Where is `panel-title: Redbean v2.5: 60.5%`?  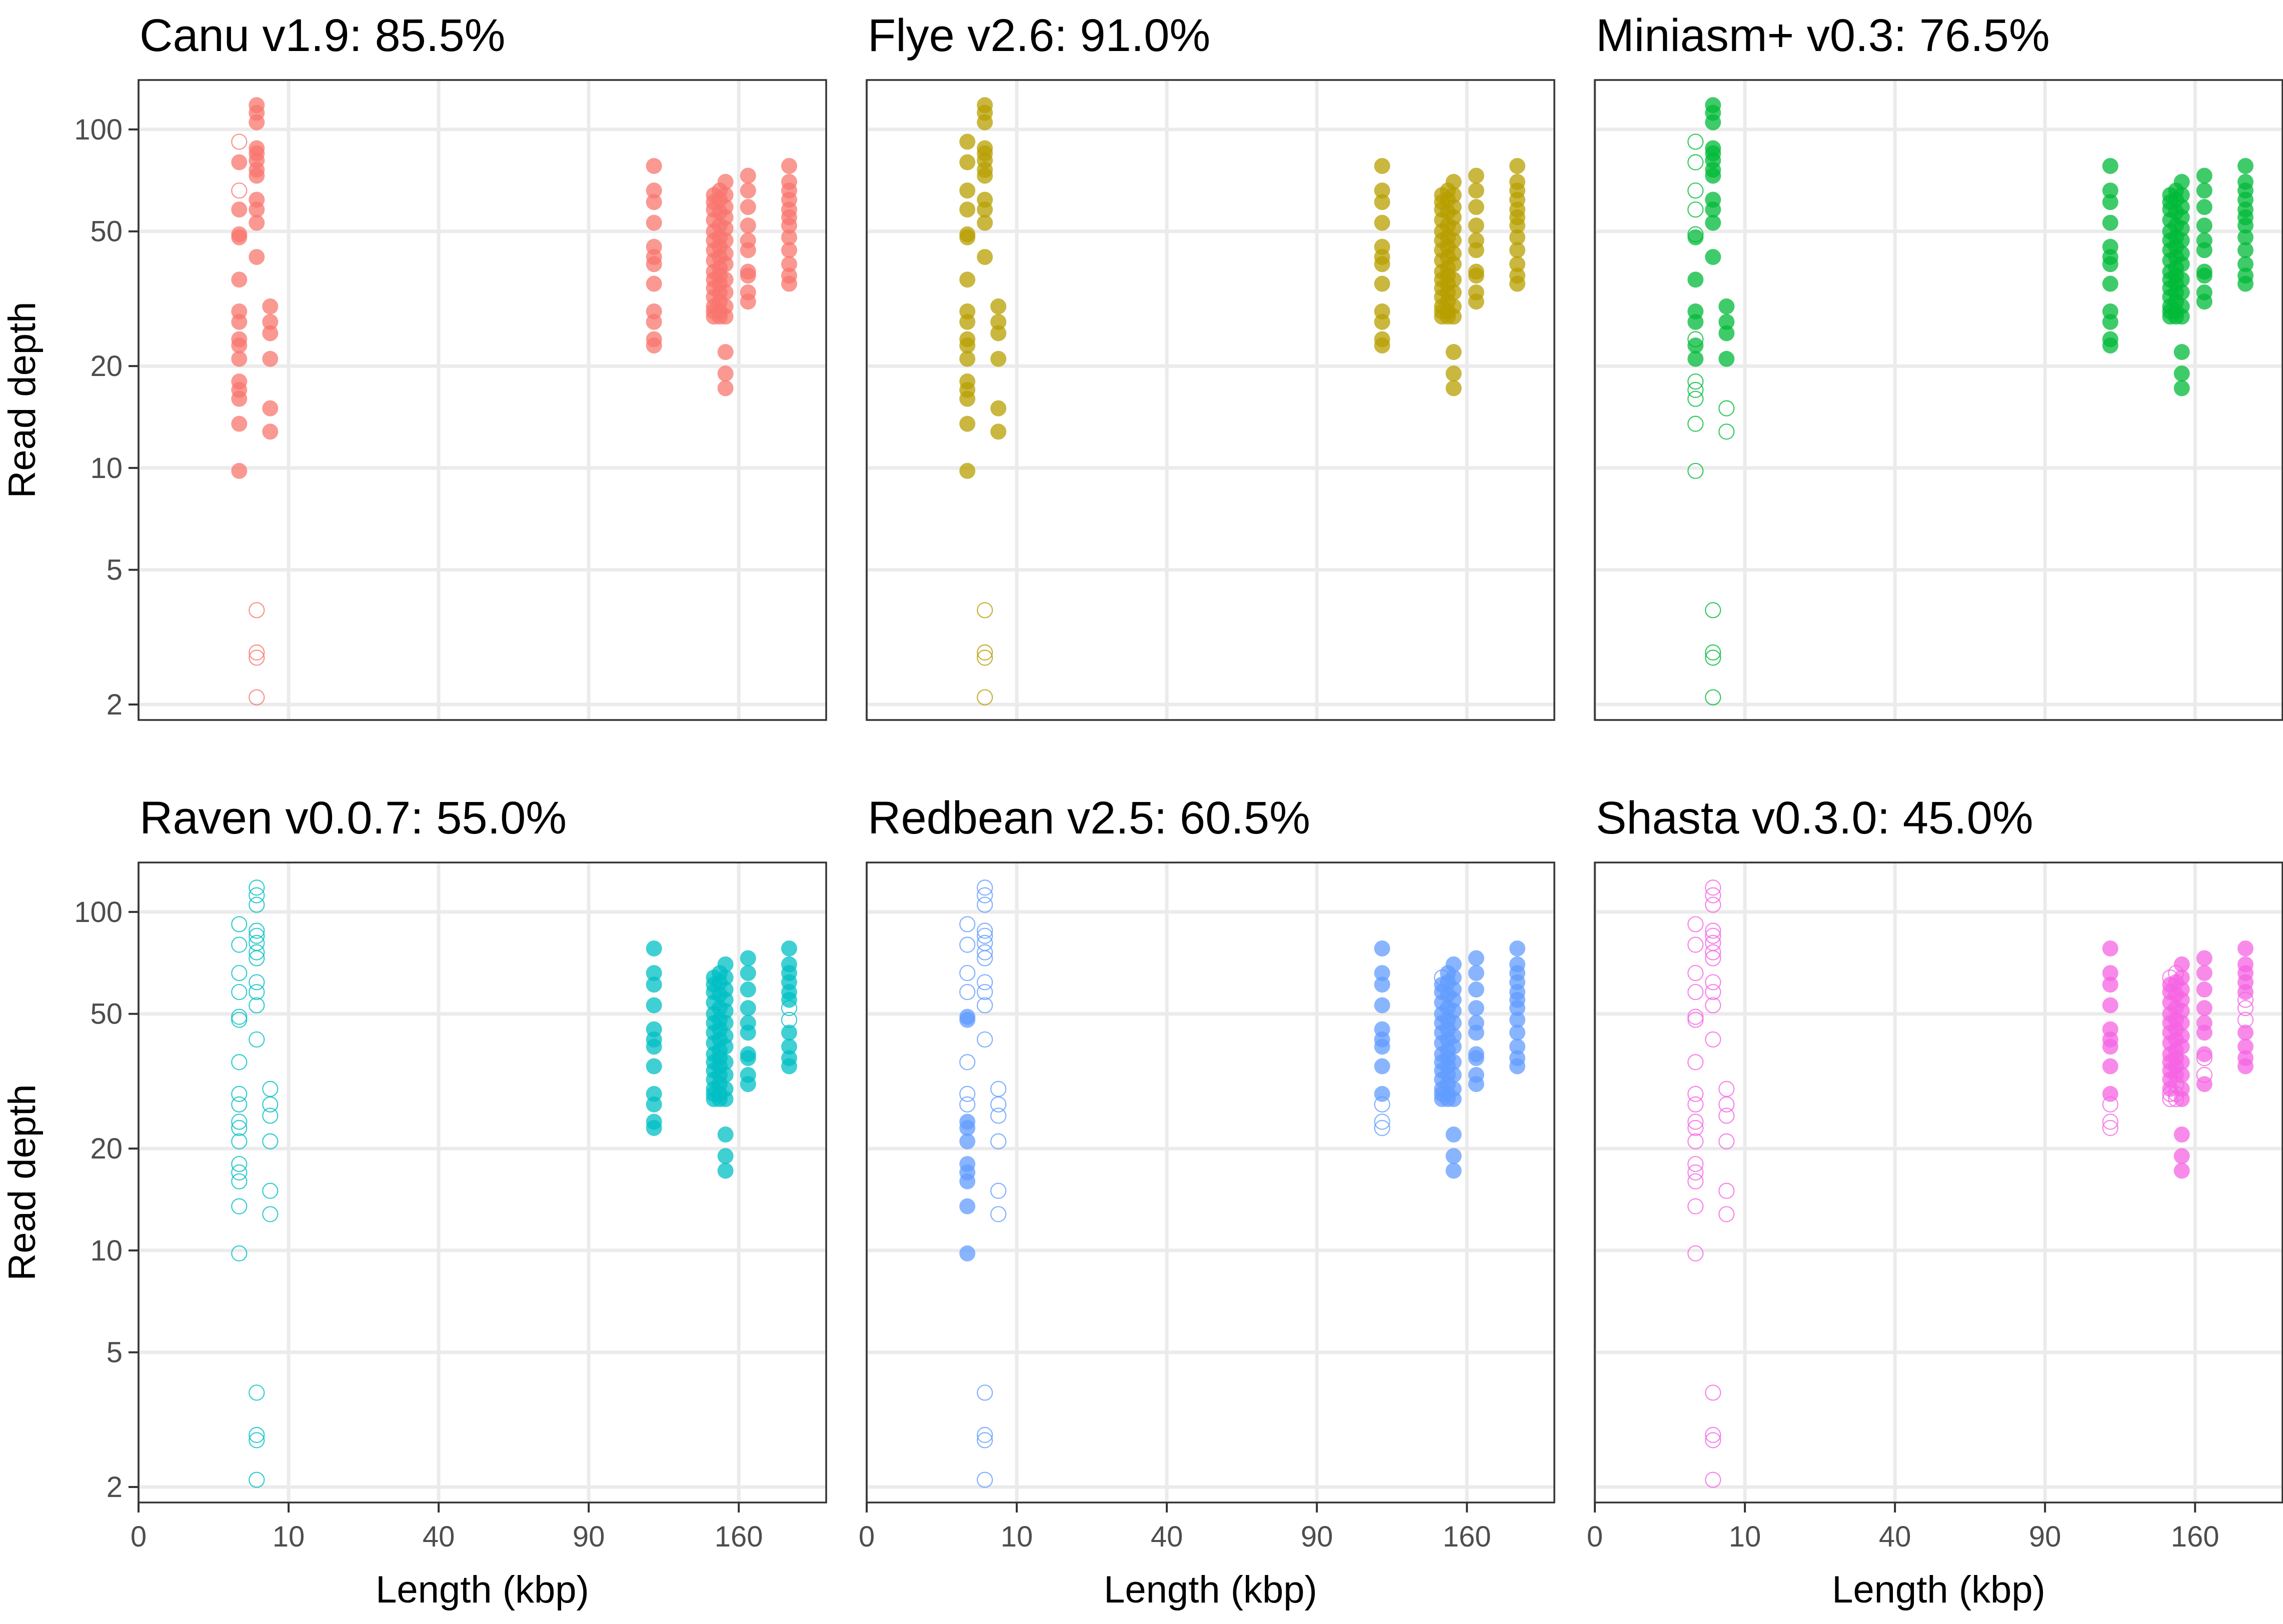 panel-title: Redbean v2.5: 60.5% is located at coordinates (1089, 818).